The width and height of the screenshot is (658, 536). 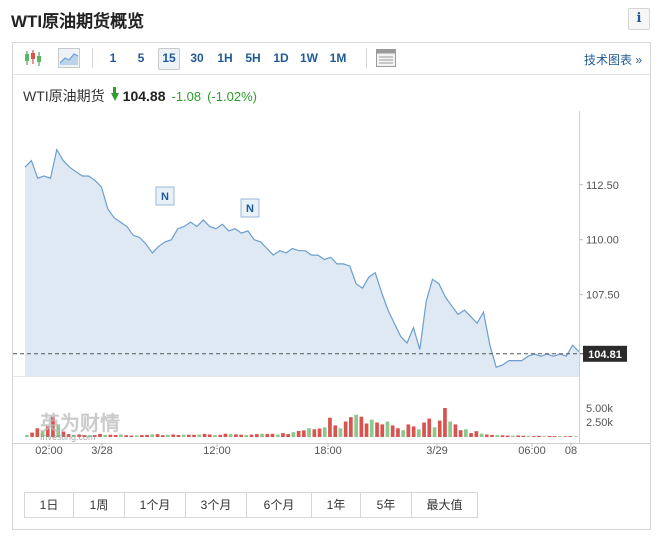 I want to click on x-tick-label: 3/29, so click(x=436, y=450).